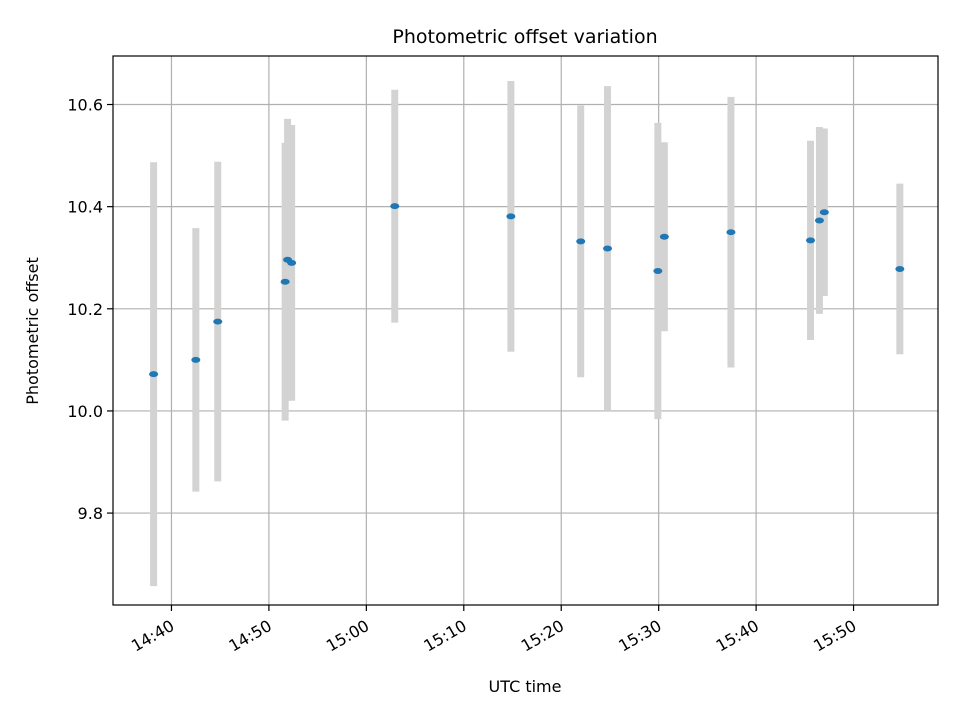 Image resolution: width=960 pixels, height=720 pixels. I want to click on y-tick-label: 10.4, so click(85, 207).